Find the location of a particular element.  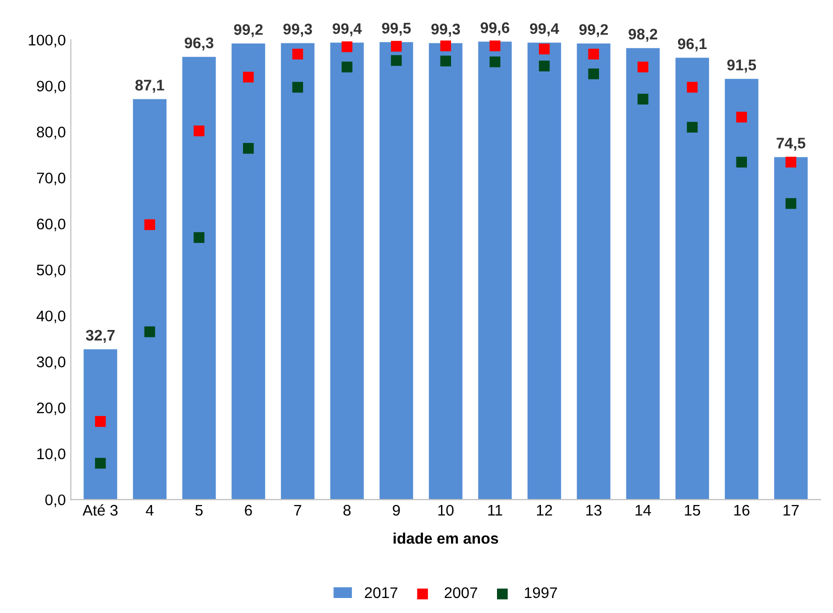

y-tick-label: 70,0 is located at coordinates (51, 179).